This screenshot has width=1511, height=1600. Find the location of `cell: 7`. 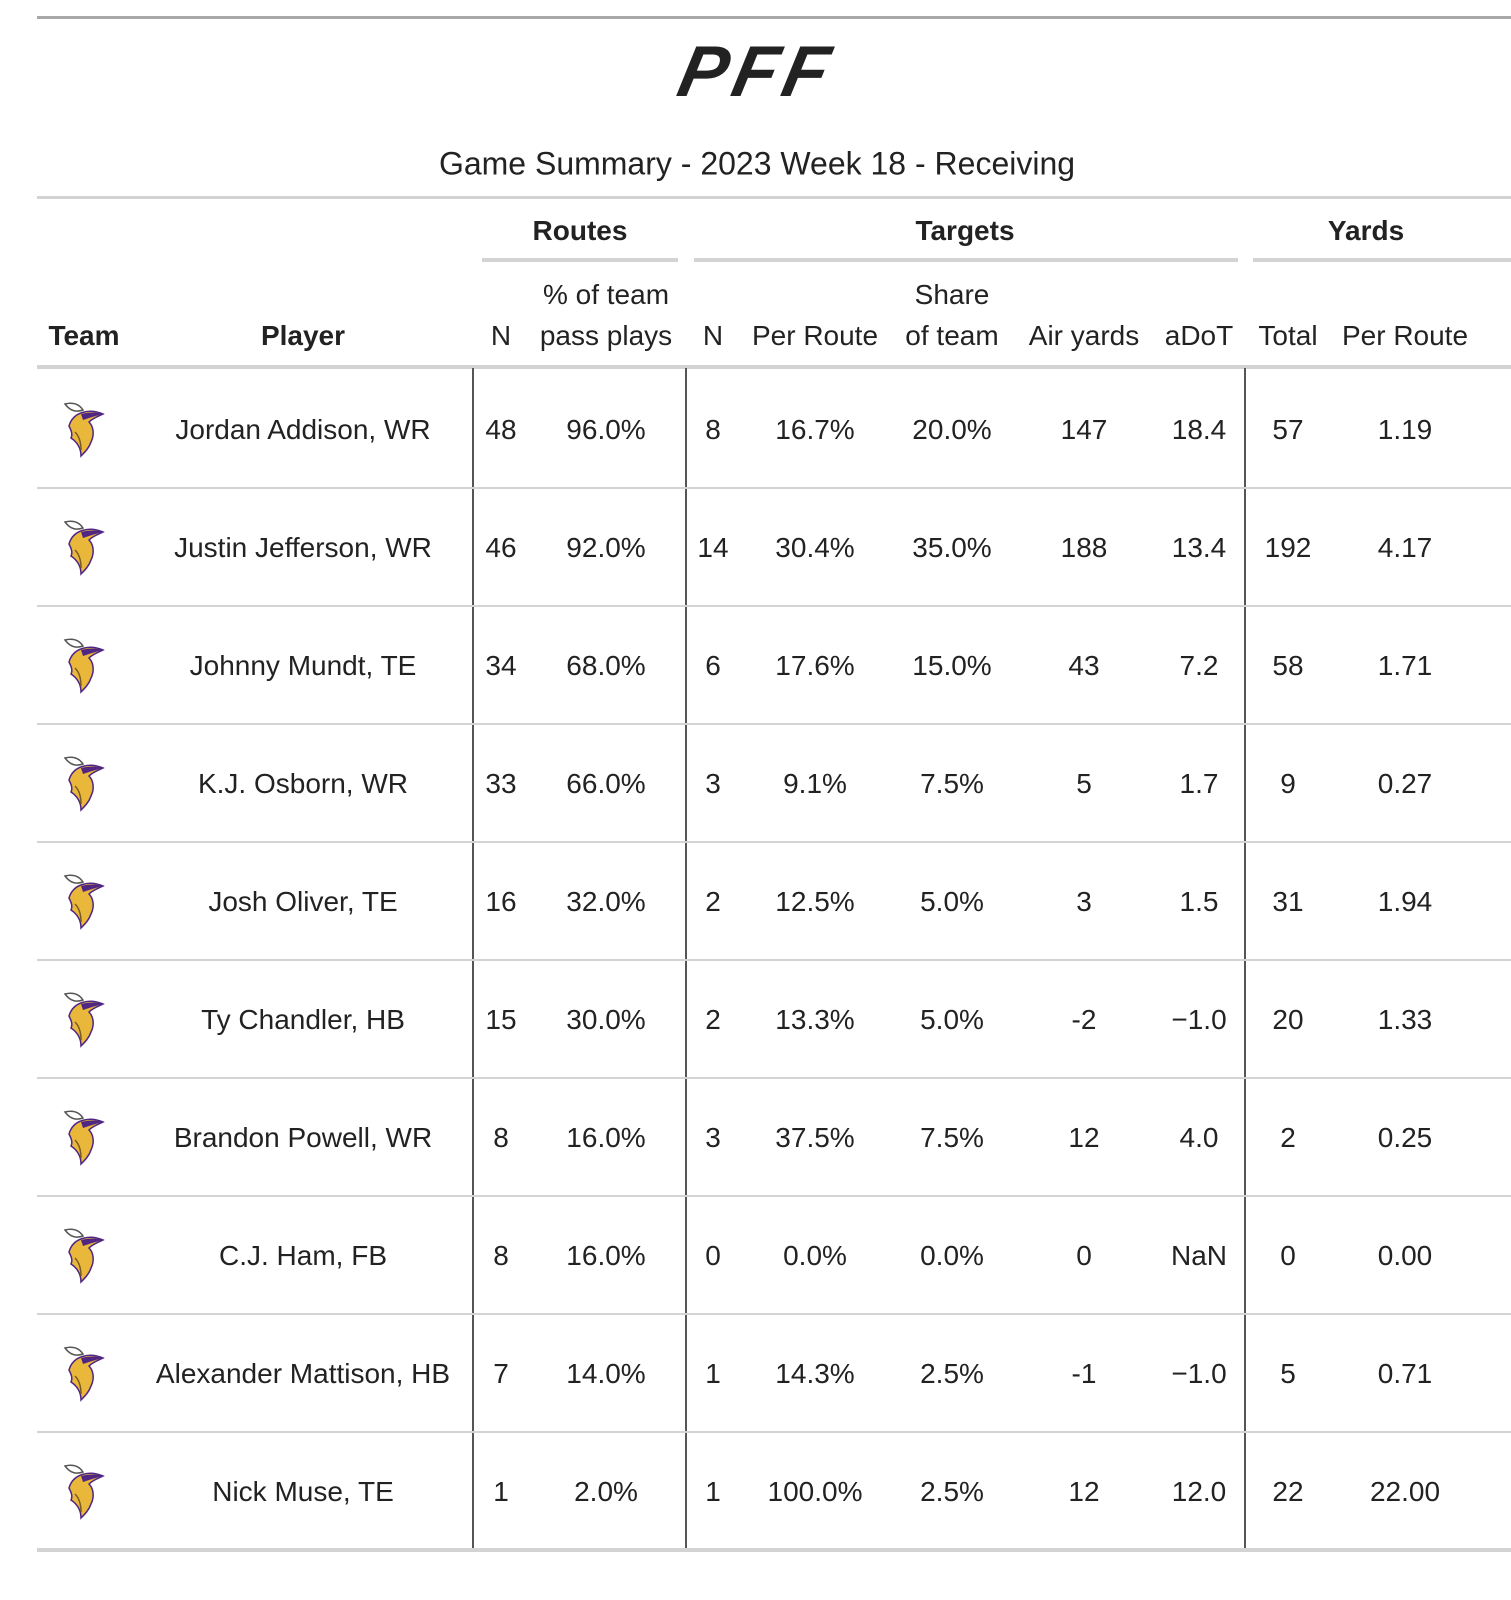

cell: 7 is located at coordinates (501, 1373).